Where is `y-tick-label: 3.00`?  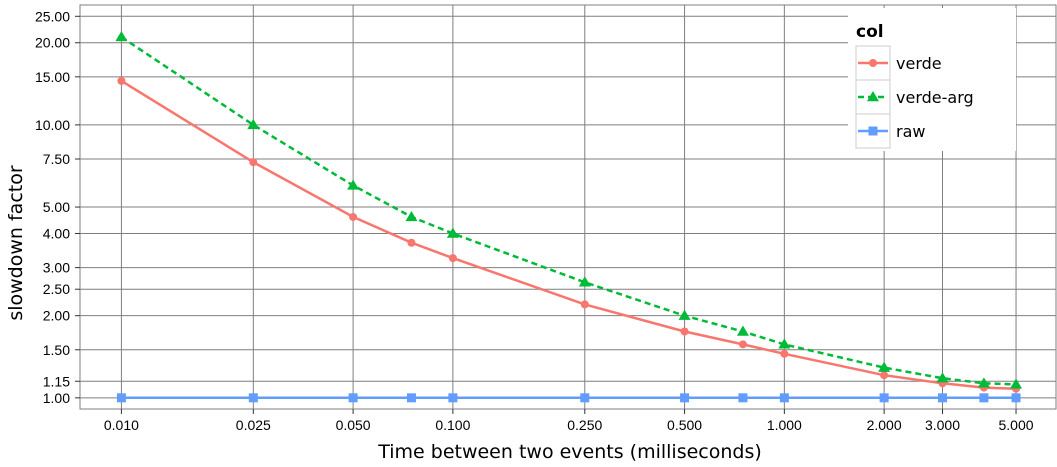
y-tick-label: 3.00 is located at coordinates (56, 268).